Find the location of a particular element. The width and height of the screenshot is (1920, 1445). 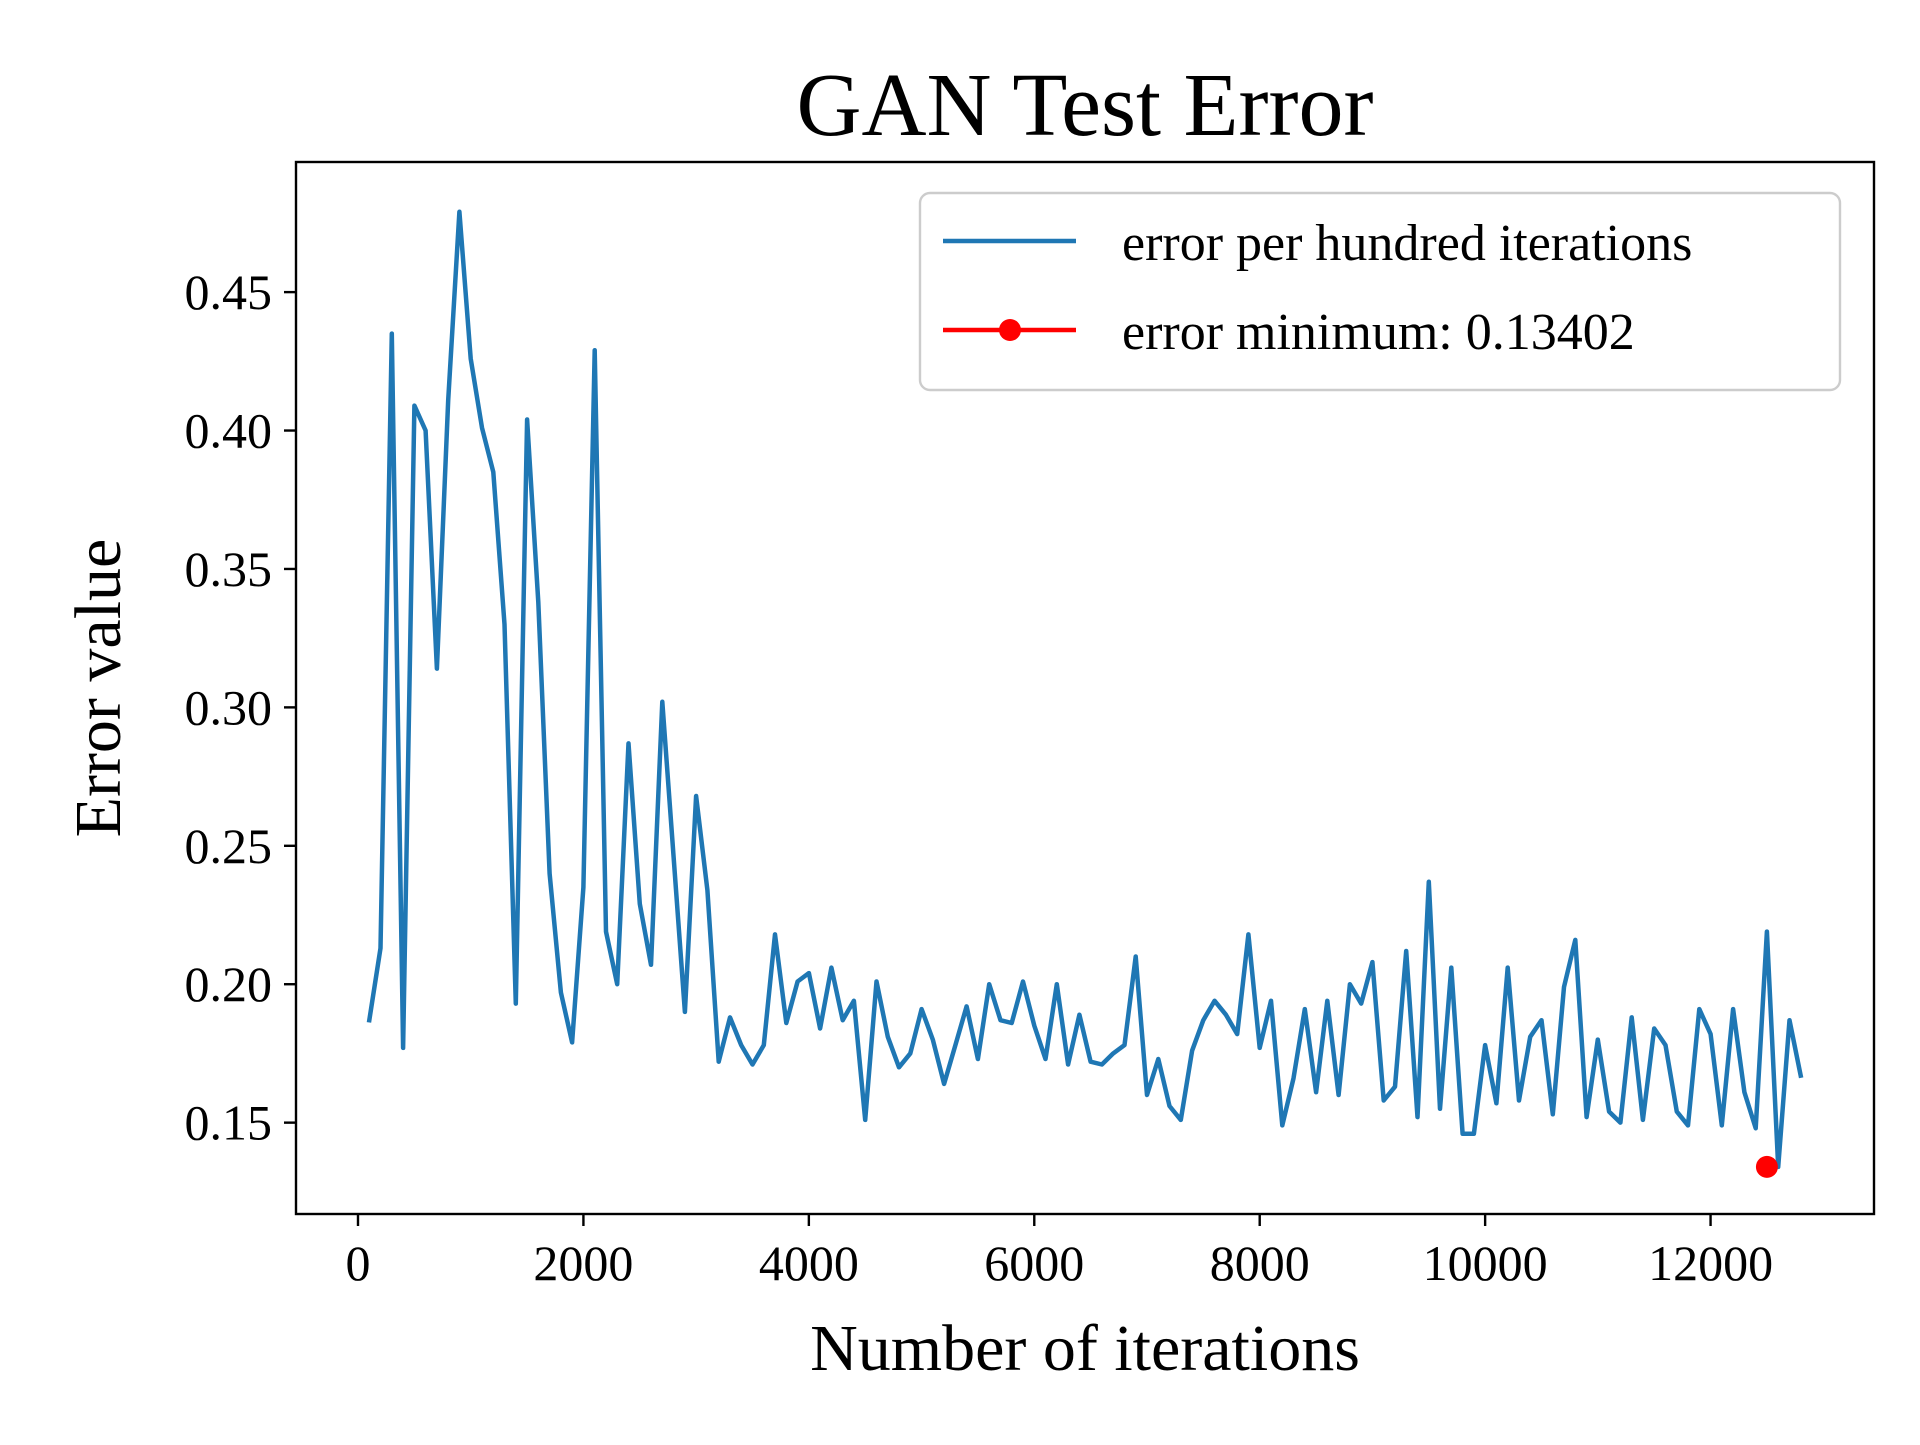

x-axis-ticks: 0 2000 4000 6000 8000 10000 12000 is located at coordinates (1059, 1252).